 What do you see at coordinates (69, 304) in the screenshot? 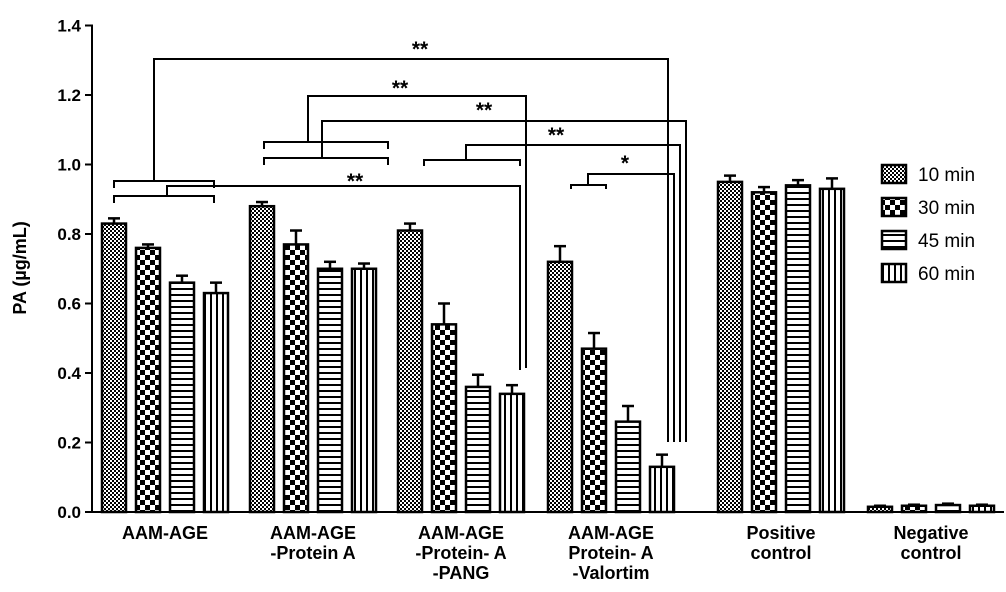
I see `y-tick-label: 0.6` at bounding box center [69, 304].